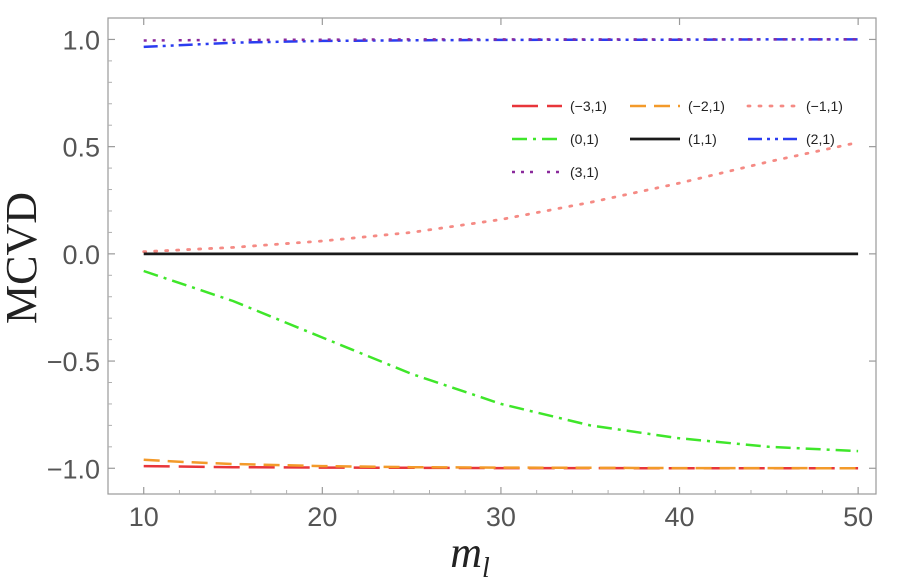  What do you see at coordinates (555, 172) in the screenshot?
I see `legend-item: (3,1)` at bounding box center [555, 172].